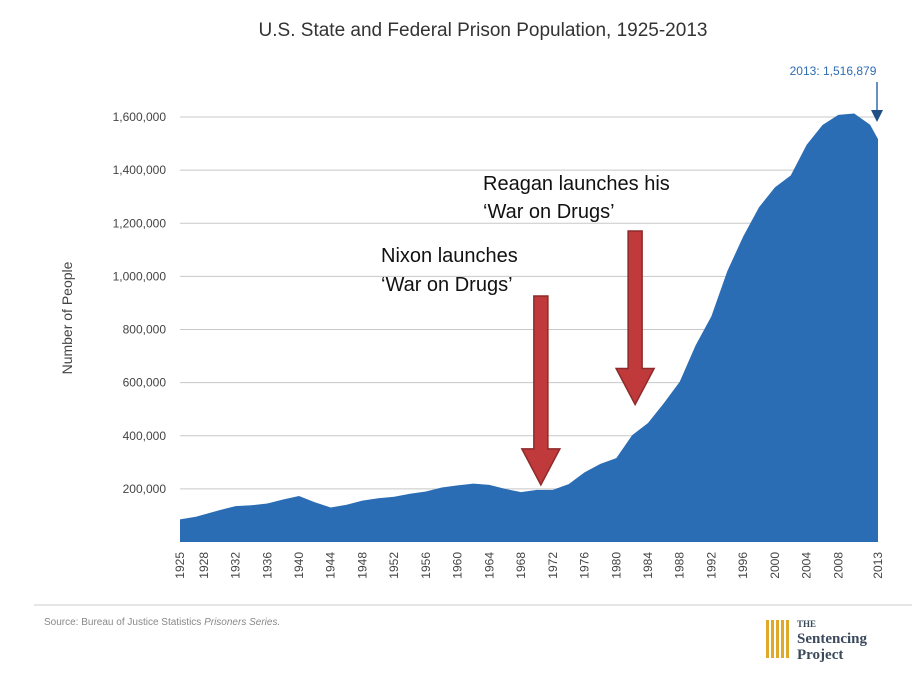  Describe the element at coordinates (67, 317) in the screenshot. I see `y-axis-label: Number of People` at that location.